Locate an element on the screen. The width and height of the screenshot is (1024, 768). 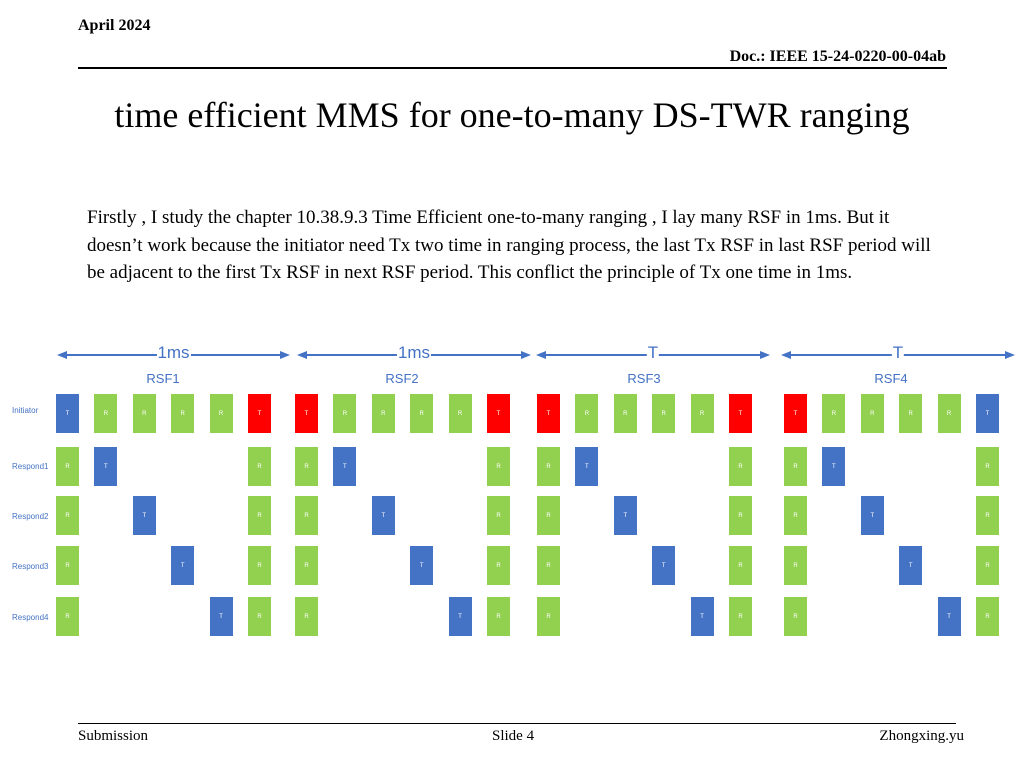
footer-divider is located at coordinates (517, 723).